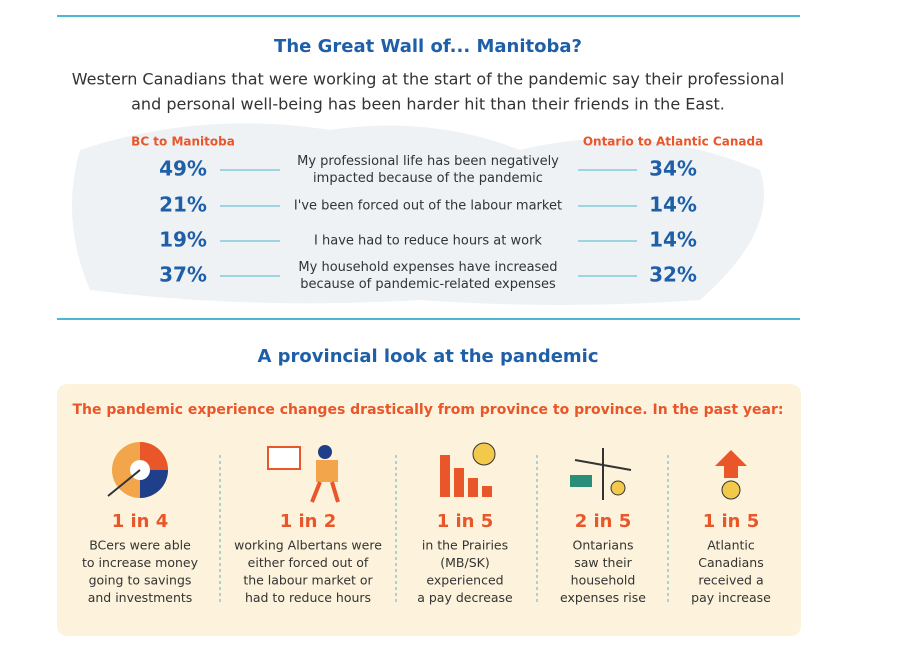 This screenshot has width=911, height=662. What do you see at coordinates (140, 580) in the screenshot?
I see `stat-text: going to savings` at bounding box center [140, 580].